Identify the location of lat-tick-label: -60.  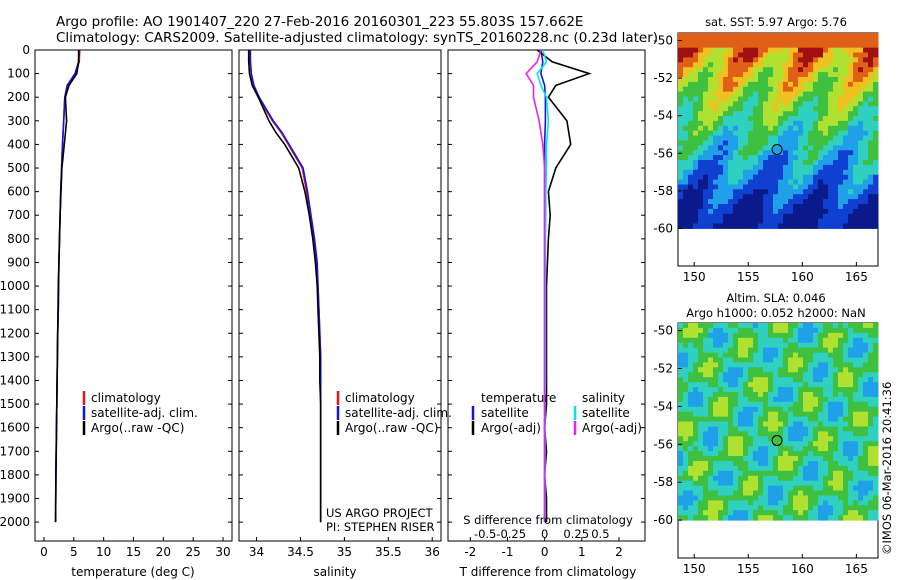
(663, 228).